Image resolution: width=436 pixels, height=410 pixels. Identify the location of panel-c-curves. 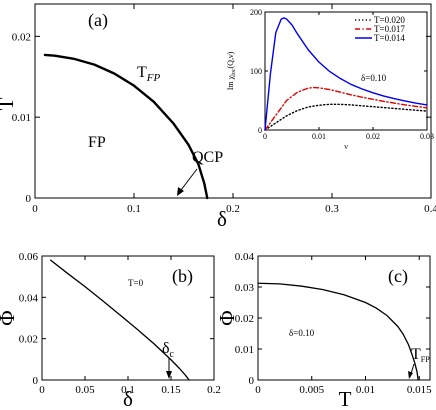
(338, 331).